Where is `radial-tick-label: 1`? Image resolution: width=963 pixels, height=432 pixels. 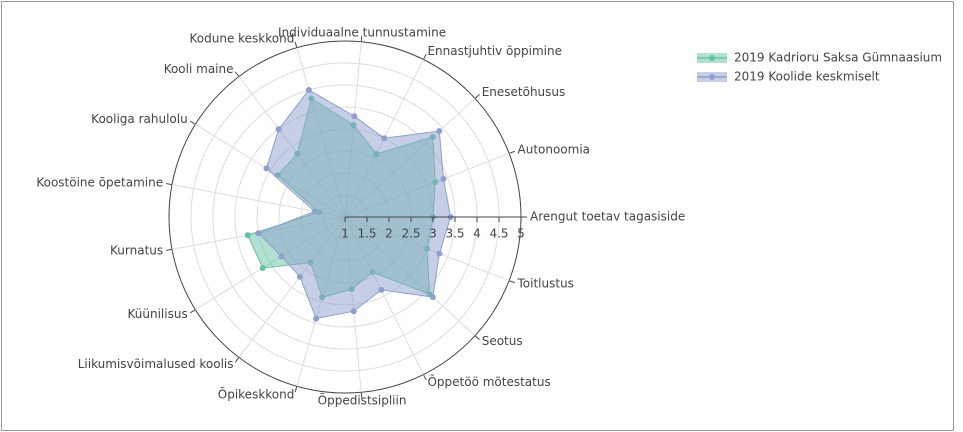
radial-tick-label: 1 is located at coordinates (345, 234).